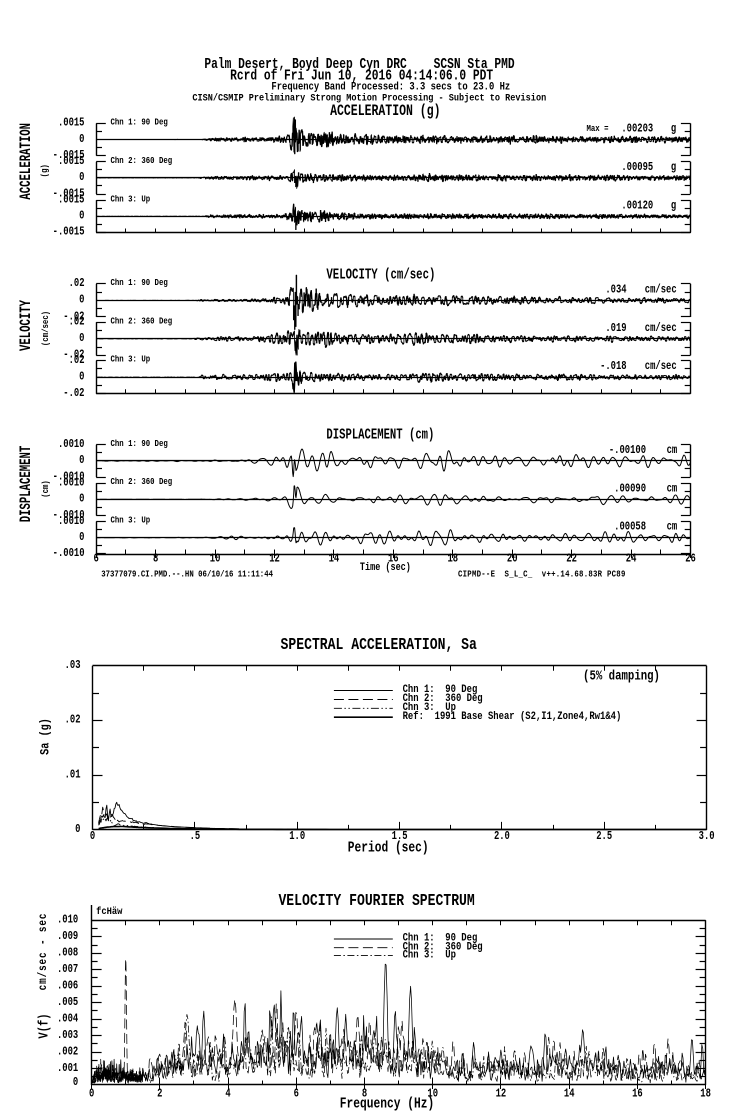  What do you see at coordinates (385, 112) in the screenshot?
I see `svg-text: ACCELERATION (g)` at bounding box center [385, 112].